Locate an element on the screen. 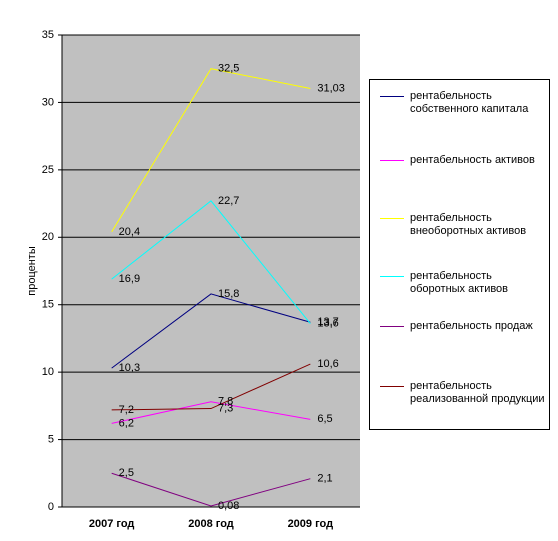  data-label: 6,2 is located at coordinates (126, 423).